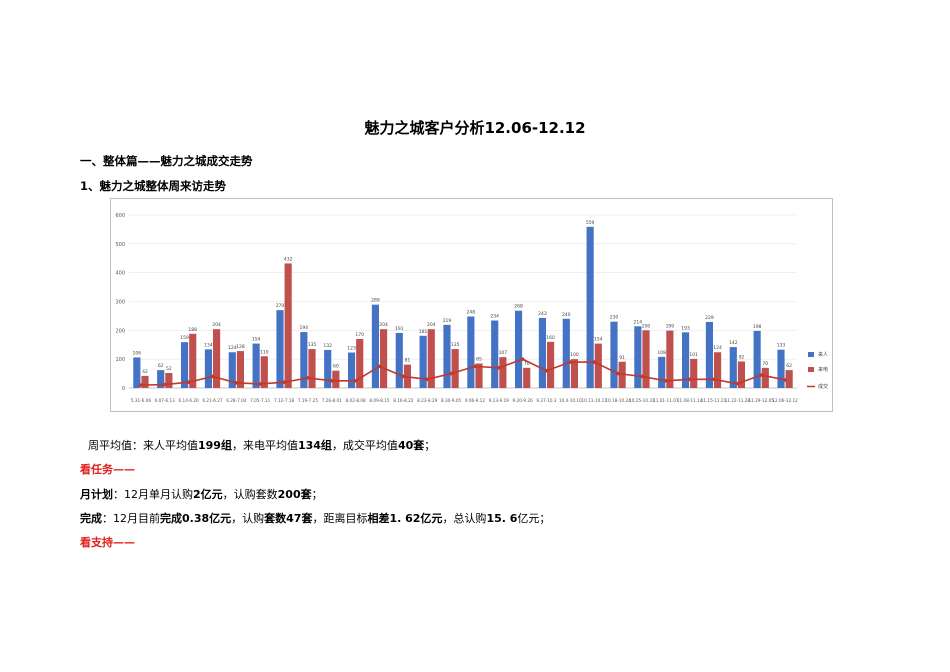  I want to click on document-title: 魅力之城客户分析12.06-12.12, so click(475, 128).